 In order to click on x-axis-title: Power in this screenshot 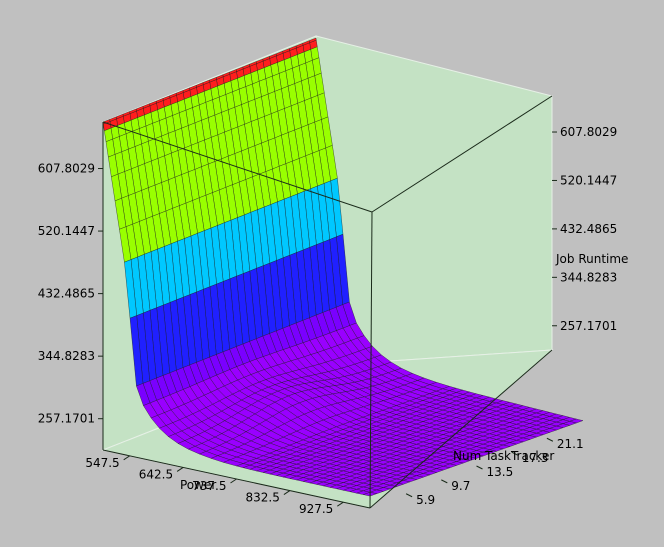, I will do `click(198, 485)`.